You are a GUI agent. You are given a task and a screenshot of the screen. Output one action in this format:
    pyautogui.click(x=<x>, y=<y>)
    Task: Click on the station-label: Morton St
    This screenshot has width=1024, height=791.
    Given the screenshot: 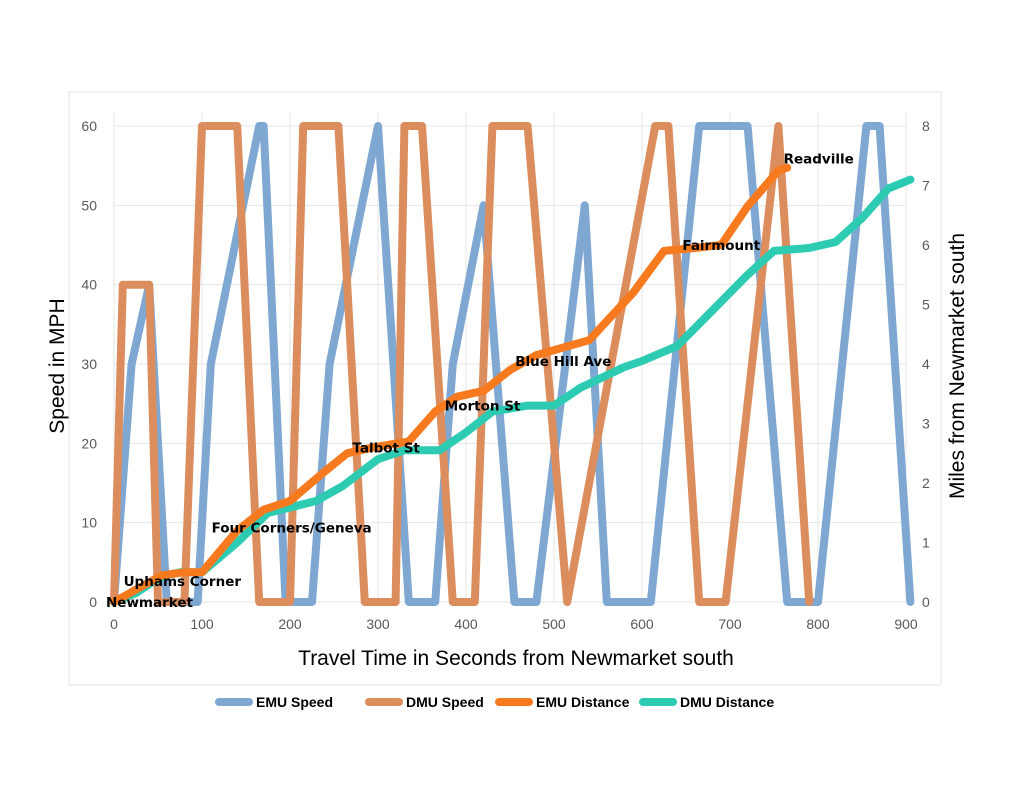 What is the action you would take?
    pyautogui.click(x=483, y=407)
    